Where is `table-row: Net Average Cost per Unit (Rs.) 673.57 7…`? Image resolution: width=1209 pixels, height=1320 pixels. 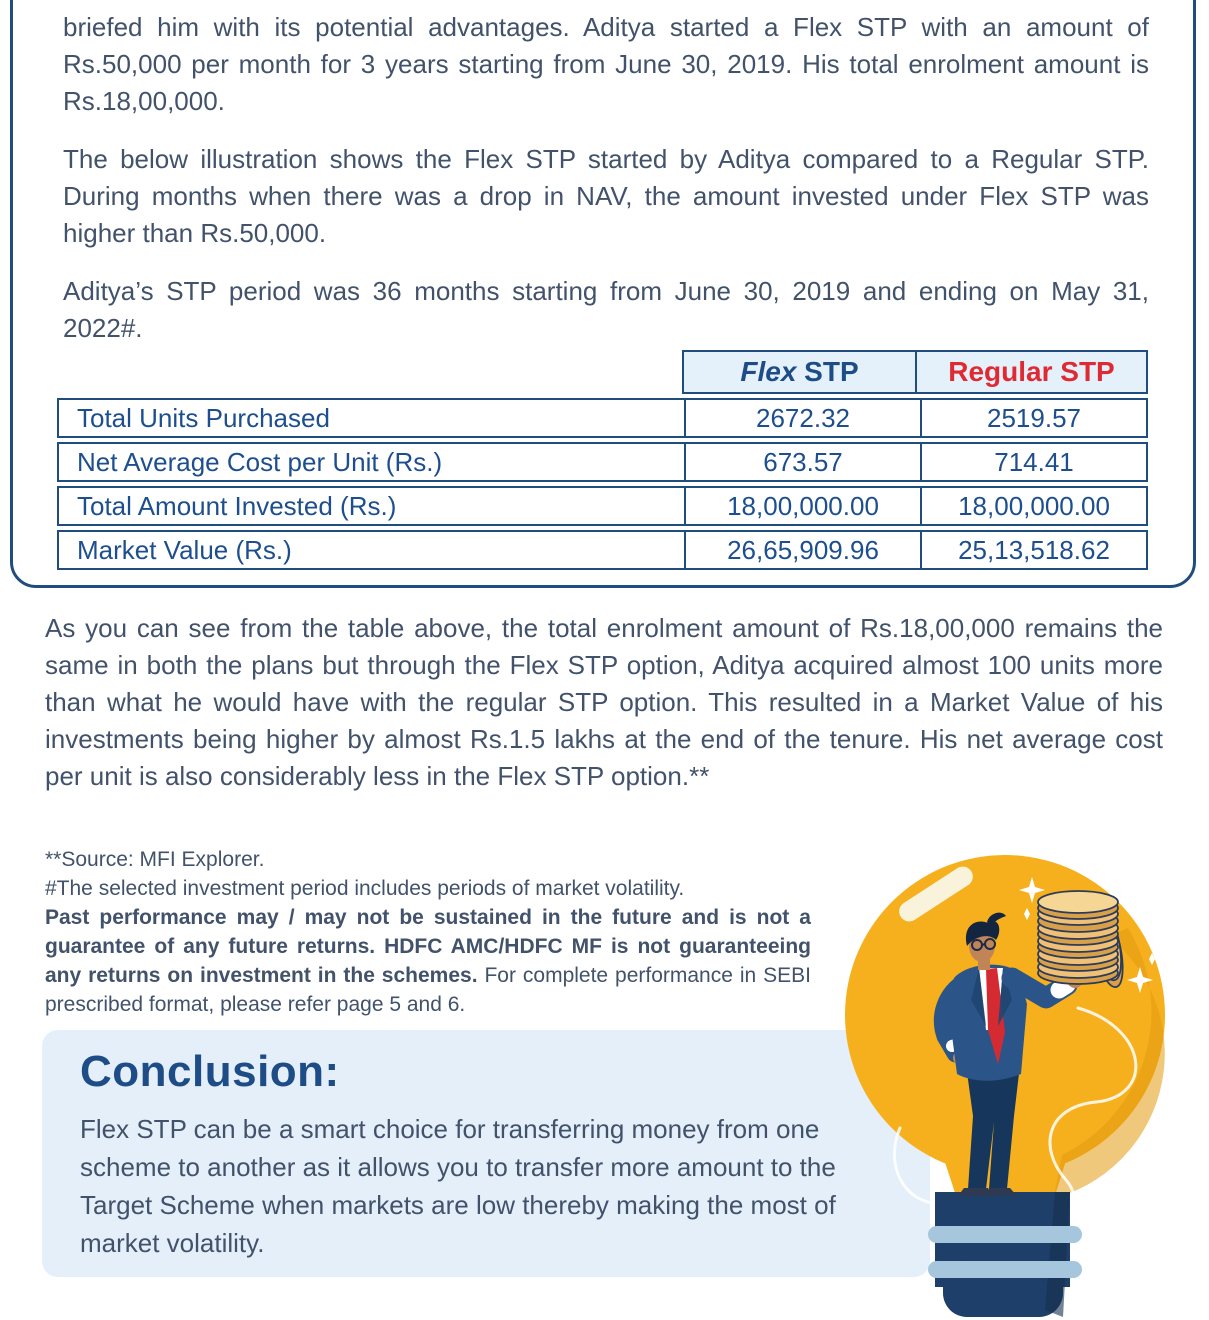 table-row: Net Average Cost per Unit (Rs.) 673.57 7… is located at coordinates (602, 462).